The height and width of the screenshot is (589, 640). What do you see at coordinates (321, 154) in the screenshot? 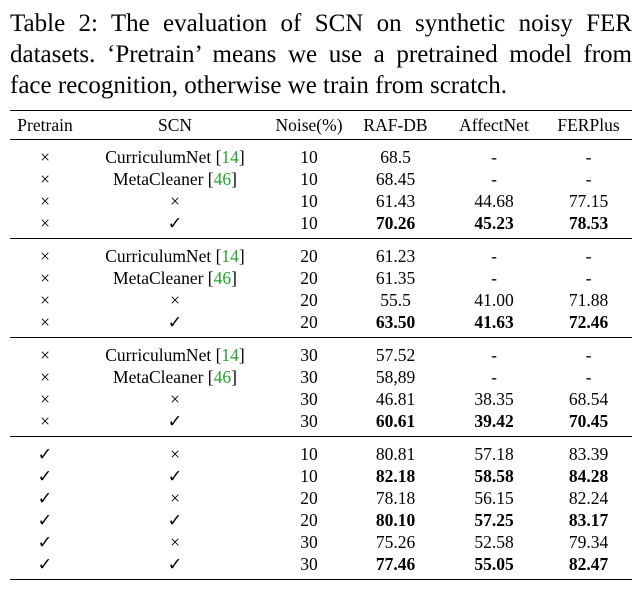
I see `table-row: × CurriculumNet [14] 10 68.5 - -` at bounding box center [321, 154].